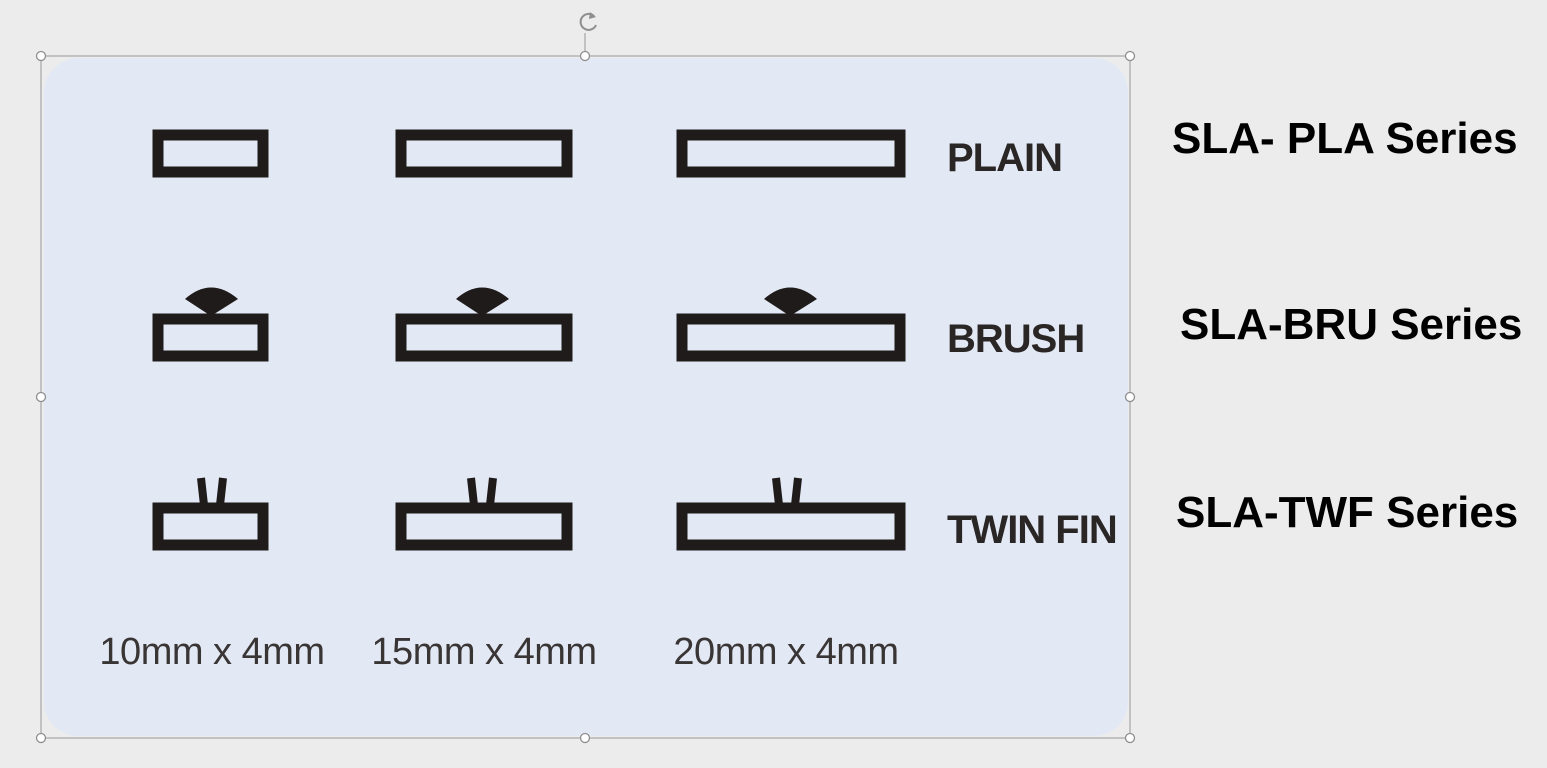 The width and height of the screenshot is (1547, 768). I want to click on resize-handle-right, so click(1130, 397).